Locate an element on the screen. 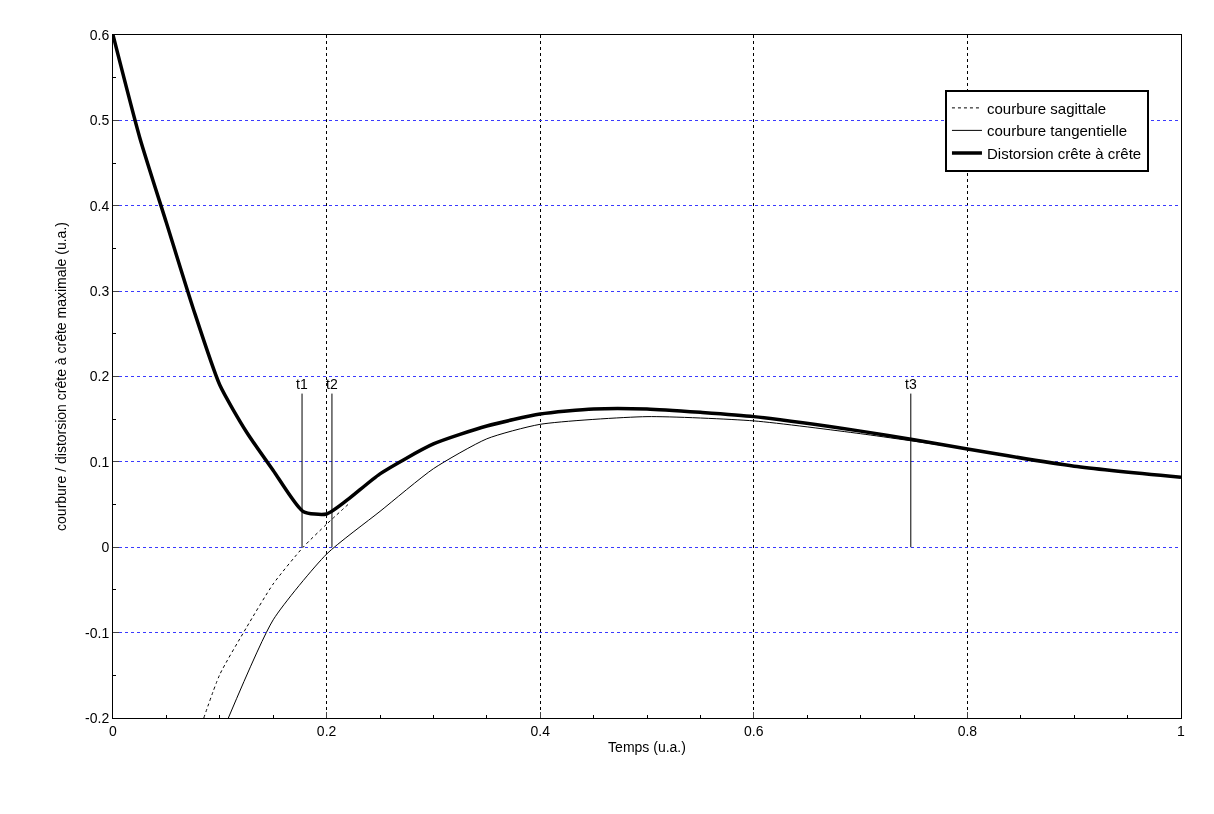 Image resolution: width=1214 pixels, height=814 pixels. ref-line-label: t1 is located at coordinates (302, 384).